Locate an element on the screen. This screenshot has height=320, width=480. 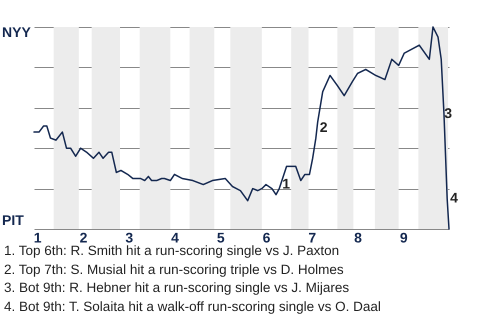
text: NYY is located at coordinates (16, 32).